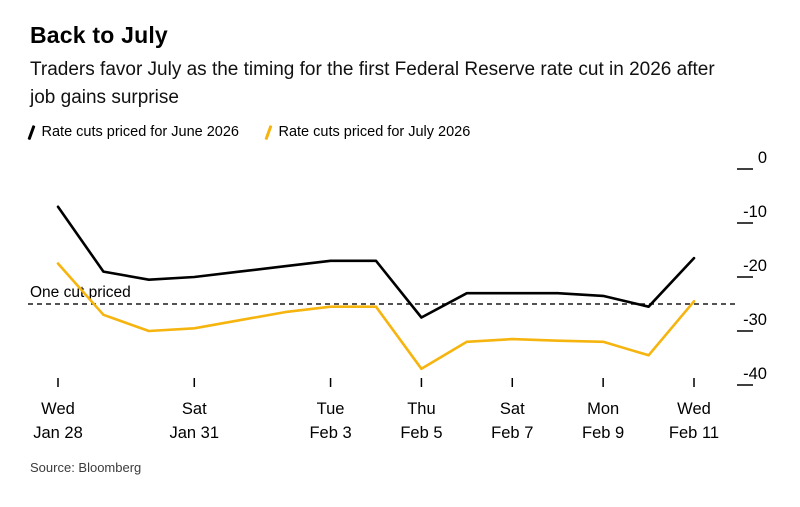 The width and height of the screenshot is (800, 507). Describe the element at coordinates (374, 132) in the screenshot. I see `legend-label-july: Rate cuts priced for July 2026` at that location.